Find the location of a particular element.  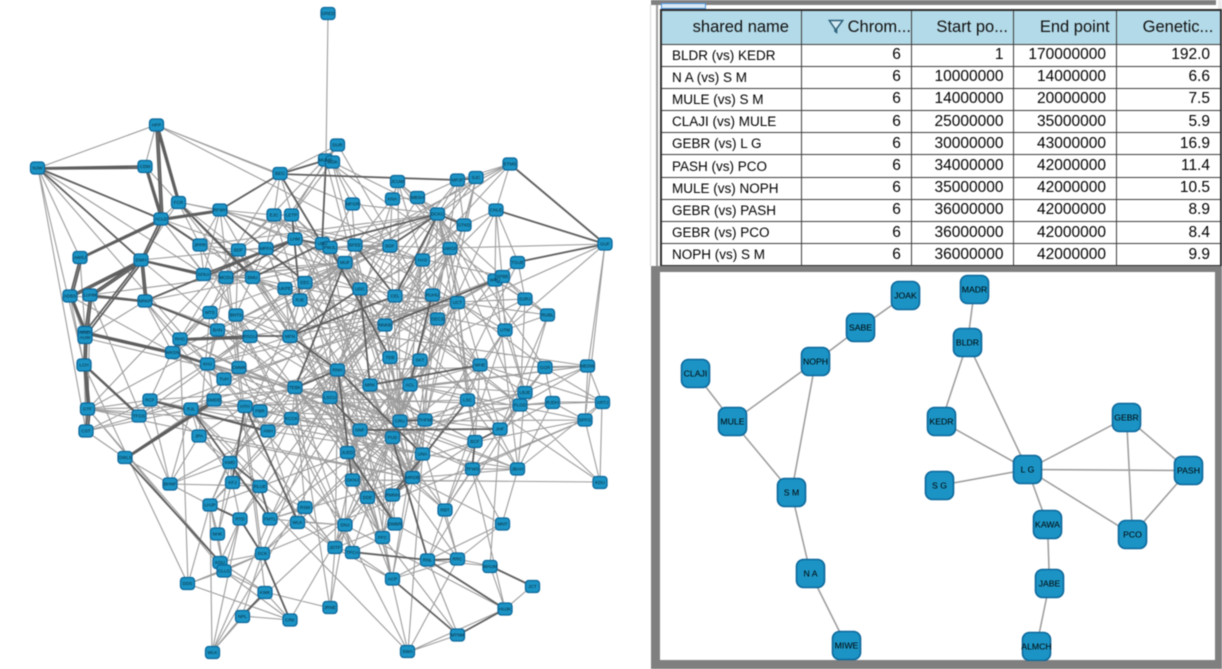

svg-text: CNLE is located at coordinates (496, 210).